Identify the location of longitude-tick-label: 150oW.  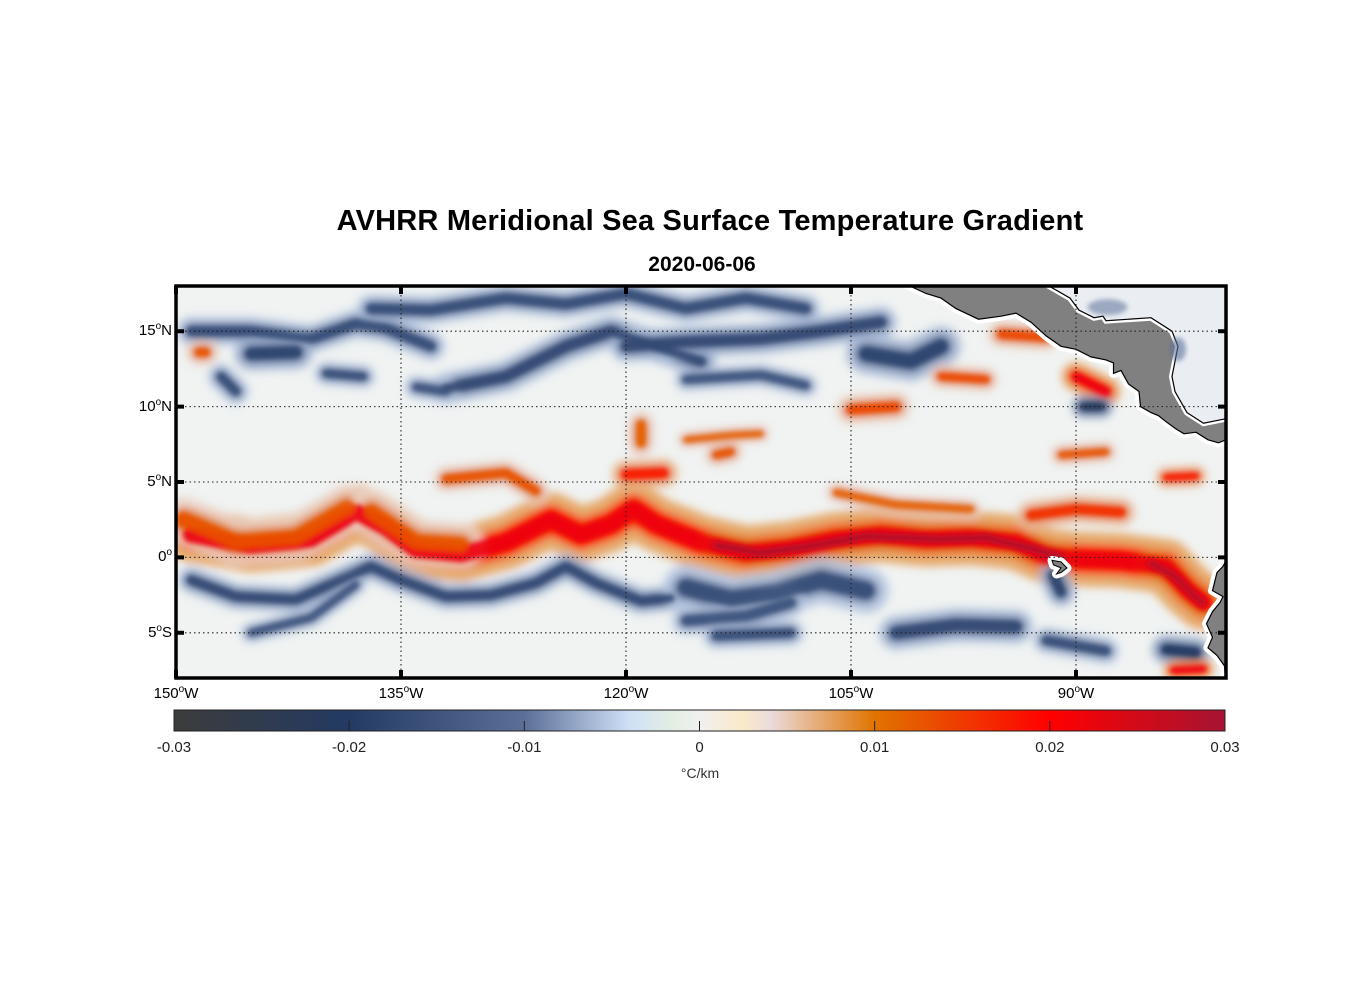
(176, 693).